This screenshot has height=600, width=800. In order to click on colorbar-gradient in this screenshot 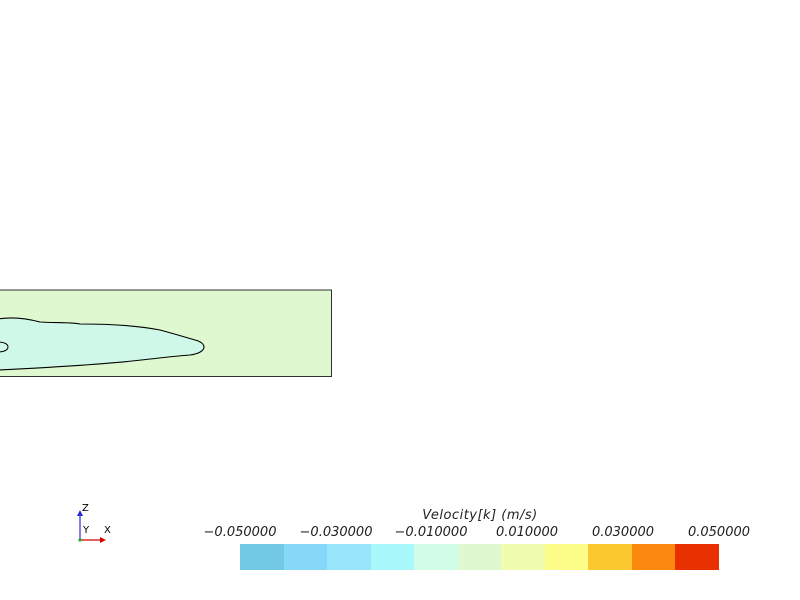, I will do `click(480, 557)`.